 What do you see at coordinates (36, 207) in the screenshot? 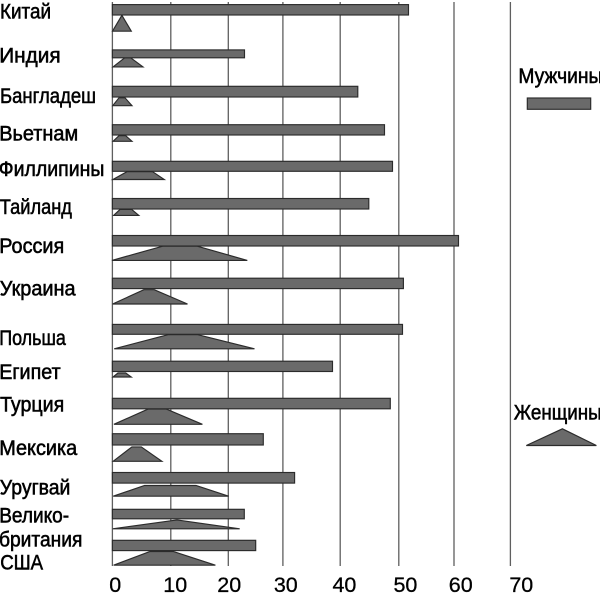
I see `svg-text: Тайланд` at bounding box center [36, 207].